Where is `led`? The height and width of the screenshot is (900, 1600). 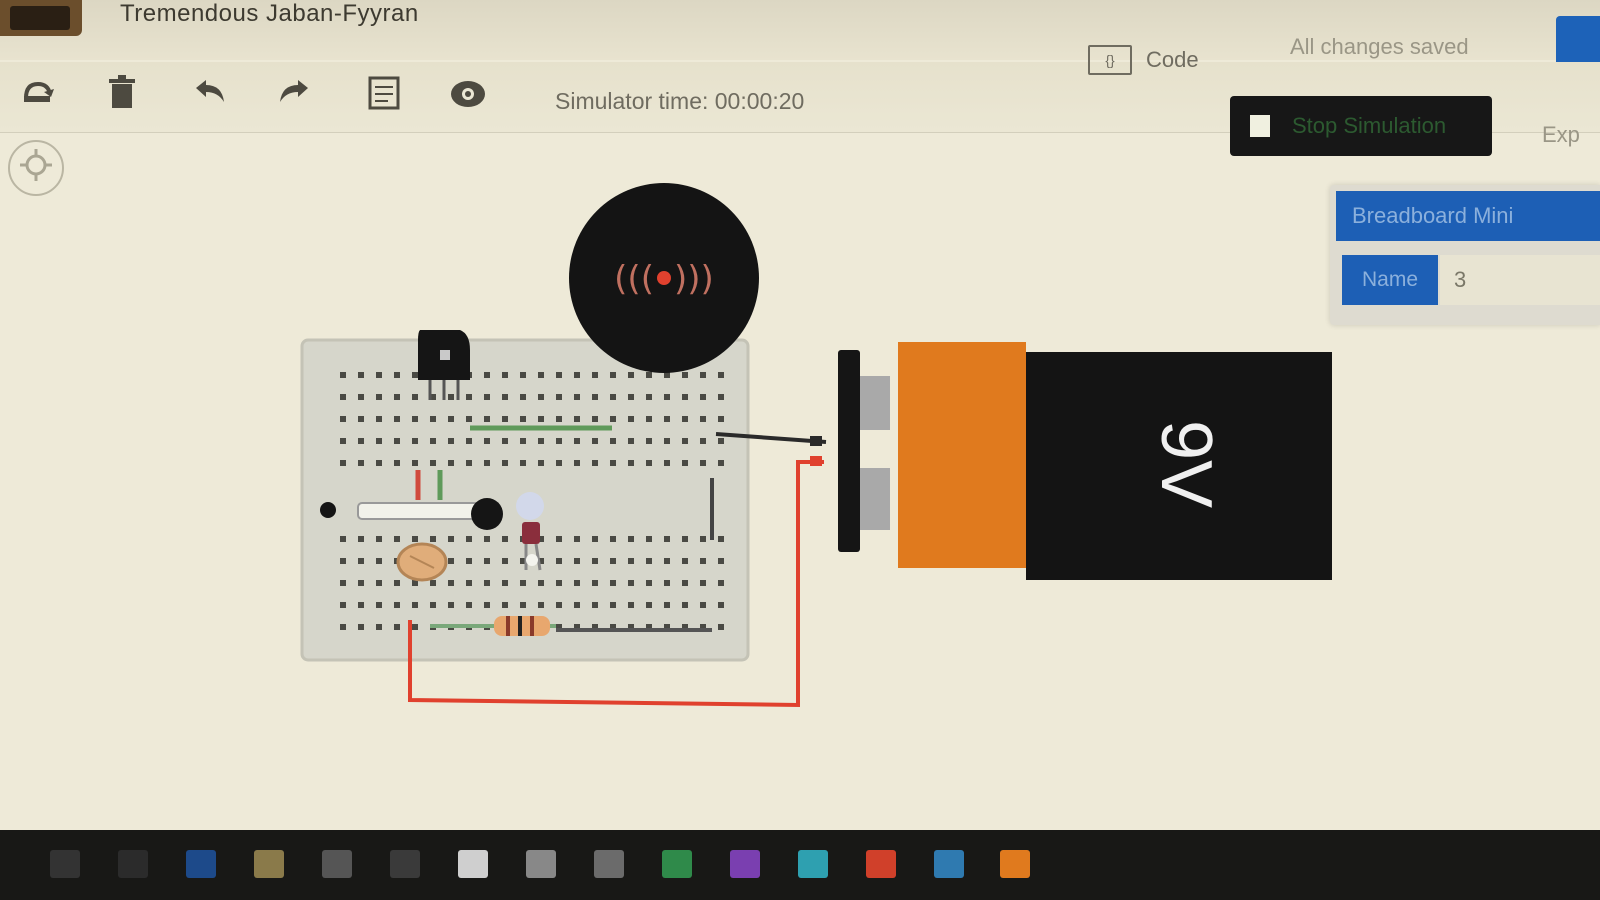
led is located at coordinates (530, 531).